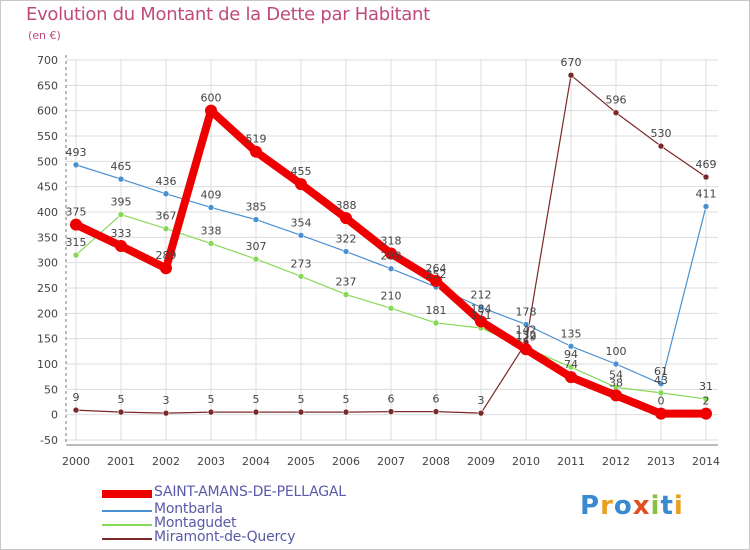  I want to click on data-label: 388, so click(346, 205).